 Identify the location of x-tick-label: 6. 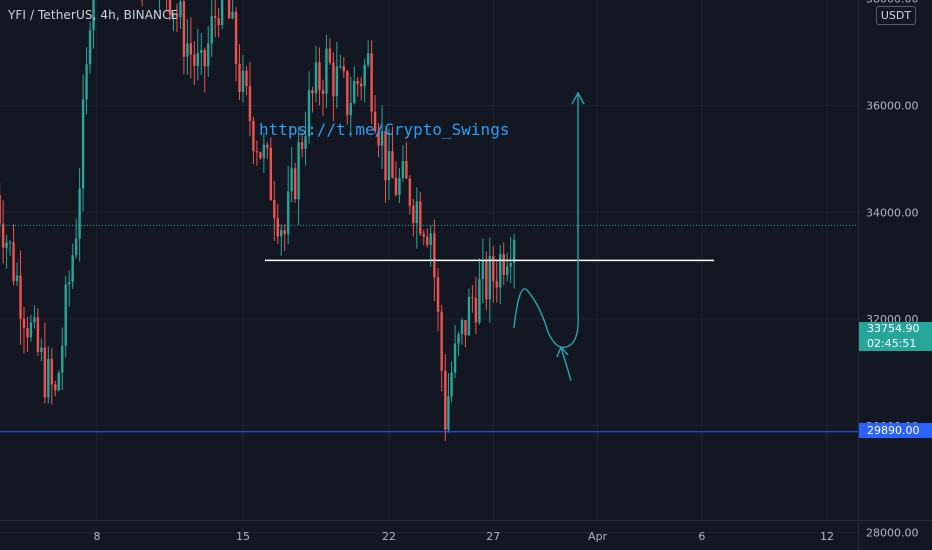
(701, 536).